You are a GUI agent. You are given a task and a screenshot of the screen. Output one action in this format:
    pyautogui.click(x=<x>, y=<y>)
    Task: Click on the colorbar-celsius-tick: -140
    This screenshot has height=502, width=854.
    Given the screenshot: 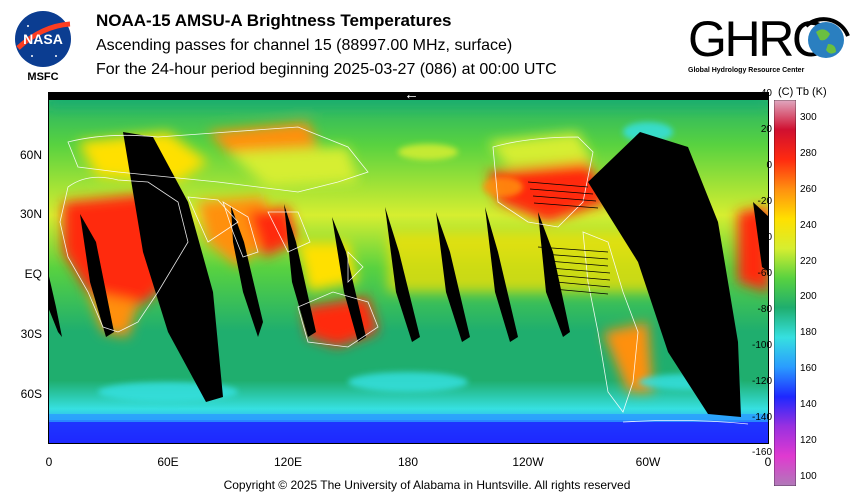 What is the action you would take?
    pyautogui.click(x=761, y=417)
    